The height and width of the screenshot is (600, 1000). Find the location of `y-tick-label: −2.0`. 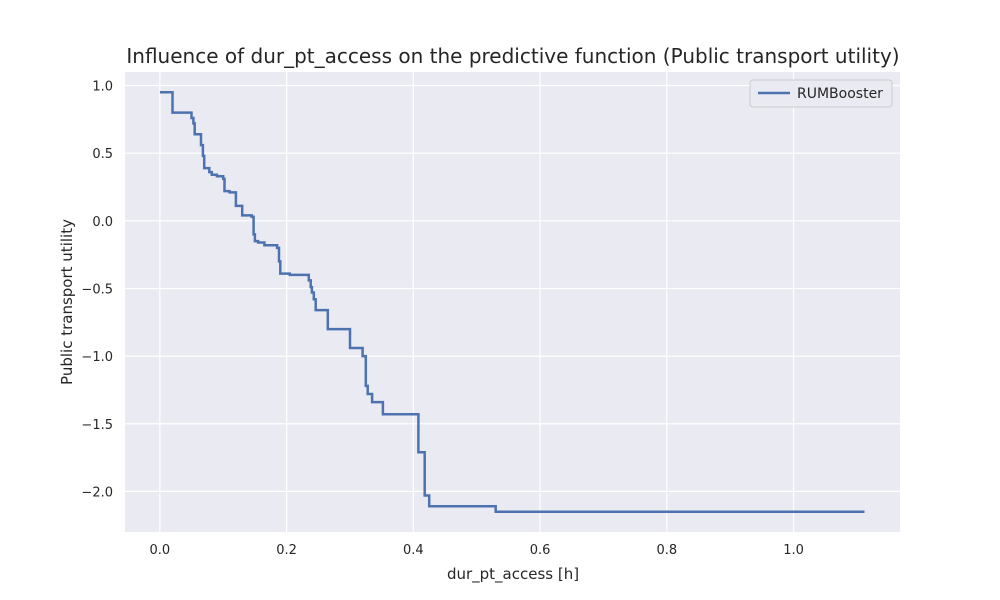

y-tick-label: −2.0 is located at coordinates (97, 492).